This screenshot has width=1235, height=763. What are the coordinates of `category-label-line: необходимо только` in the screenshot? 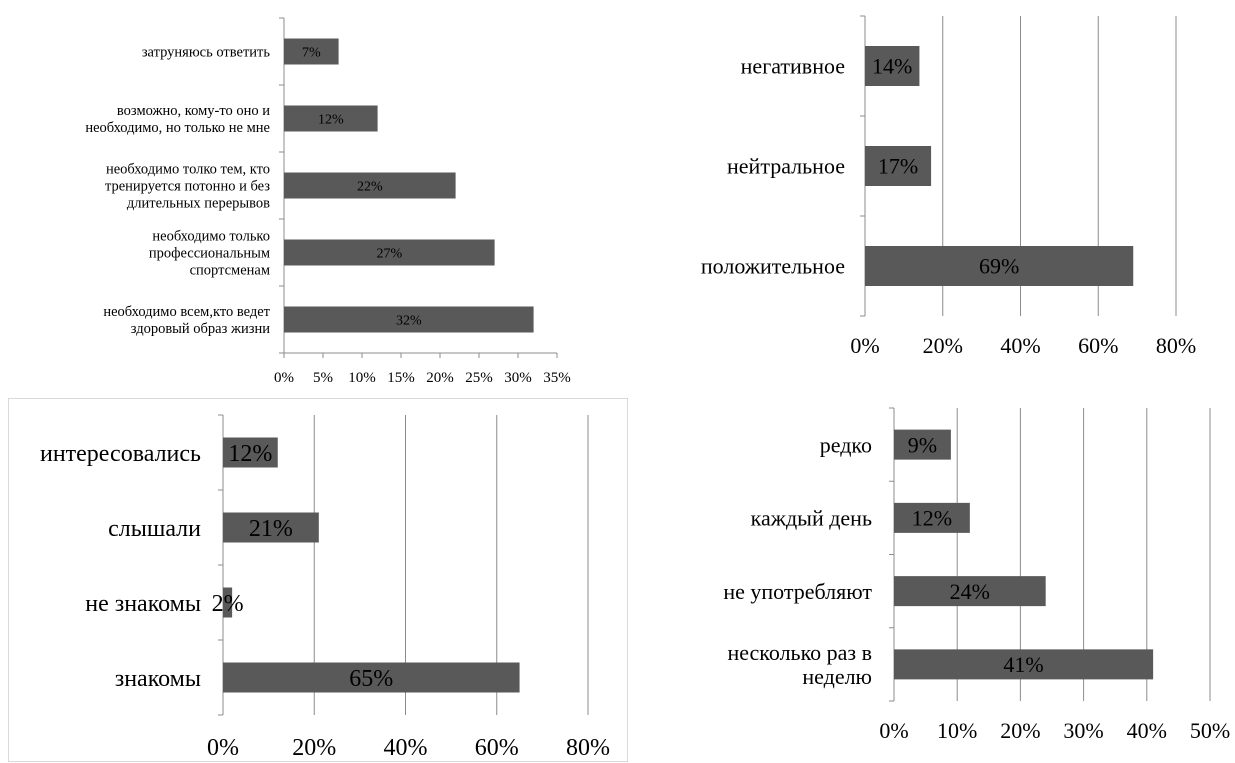 It's located at (211, 237).